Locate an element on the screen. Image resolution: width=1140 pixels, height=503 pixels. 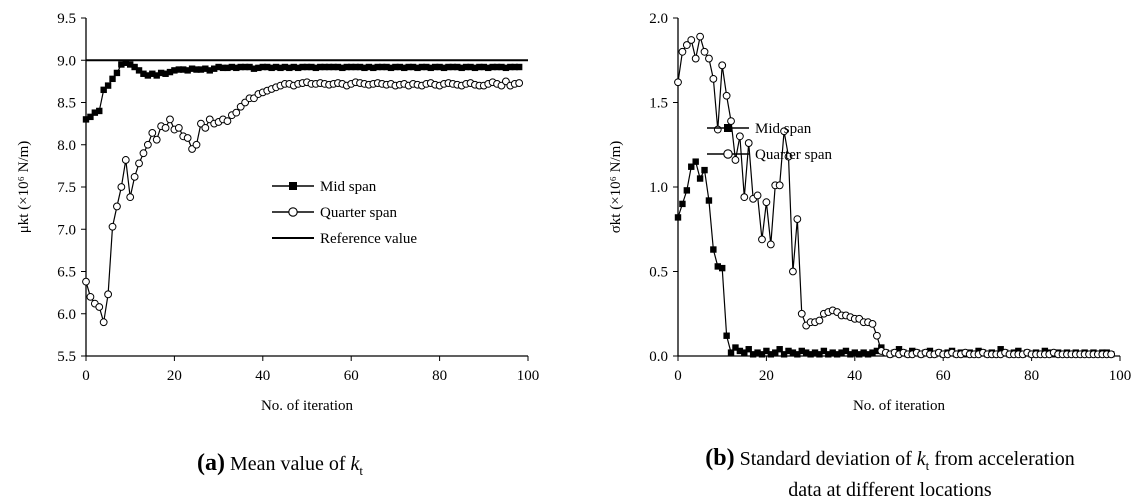
y-tick-label: 7.5 is located at coordinates (66, 188).